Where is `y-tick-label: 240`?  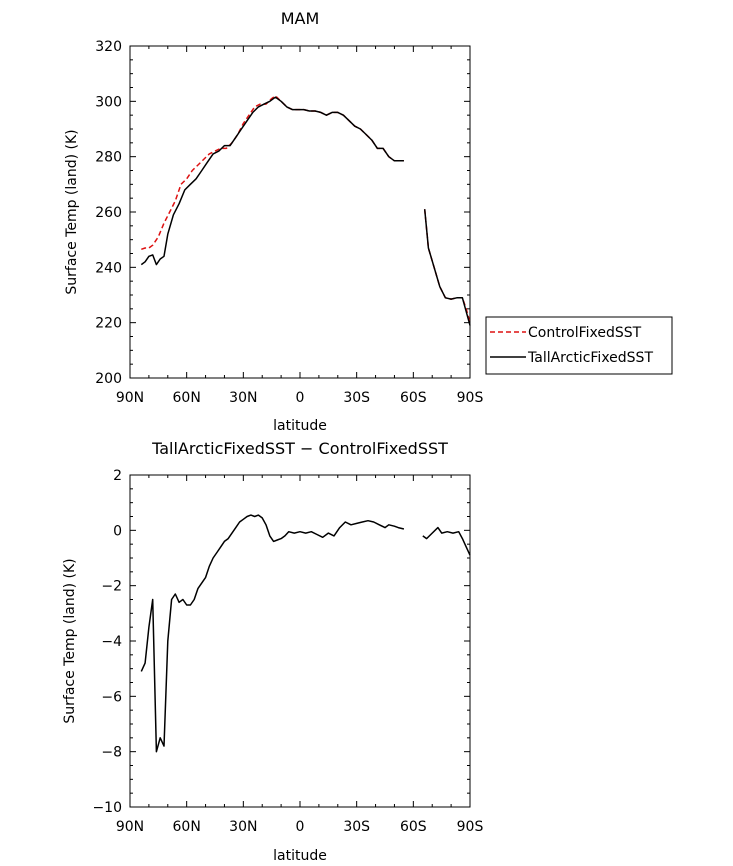 y-tick-label: 240 is located at coordinates (108, 268).